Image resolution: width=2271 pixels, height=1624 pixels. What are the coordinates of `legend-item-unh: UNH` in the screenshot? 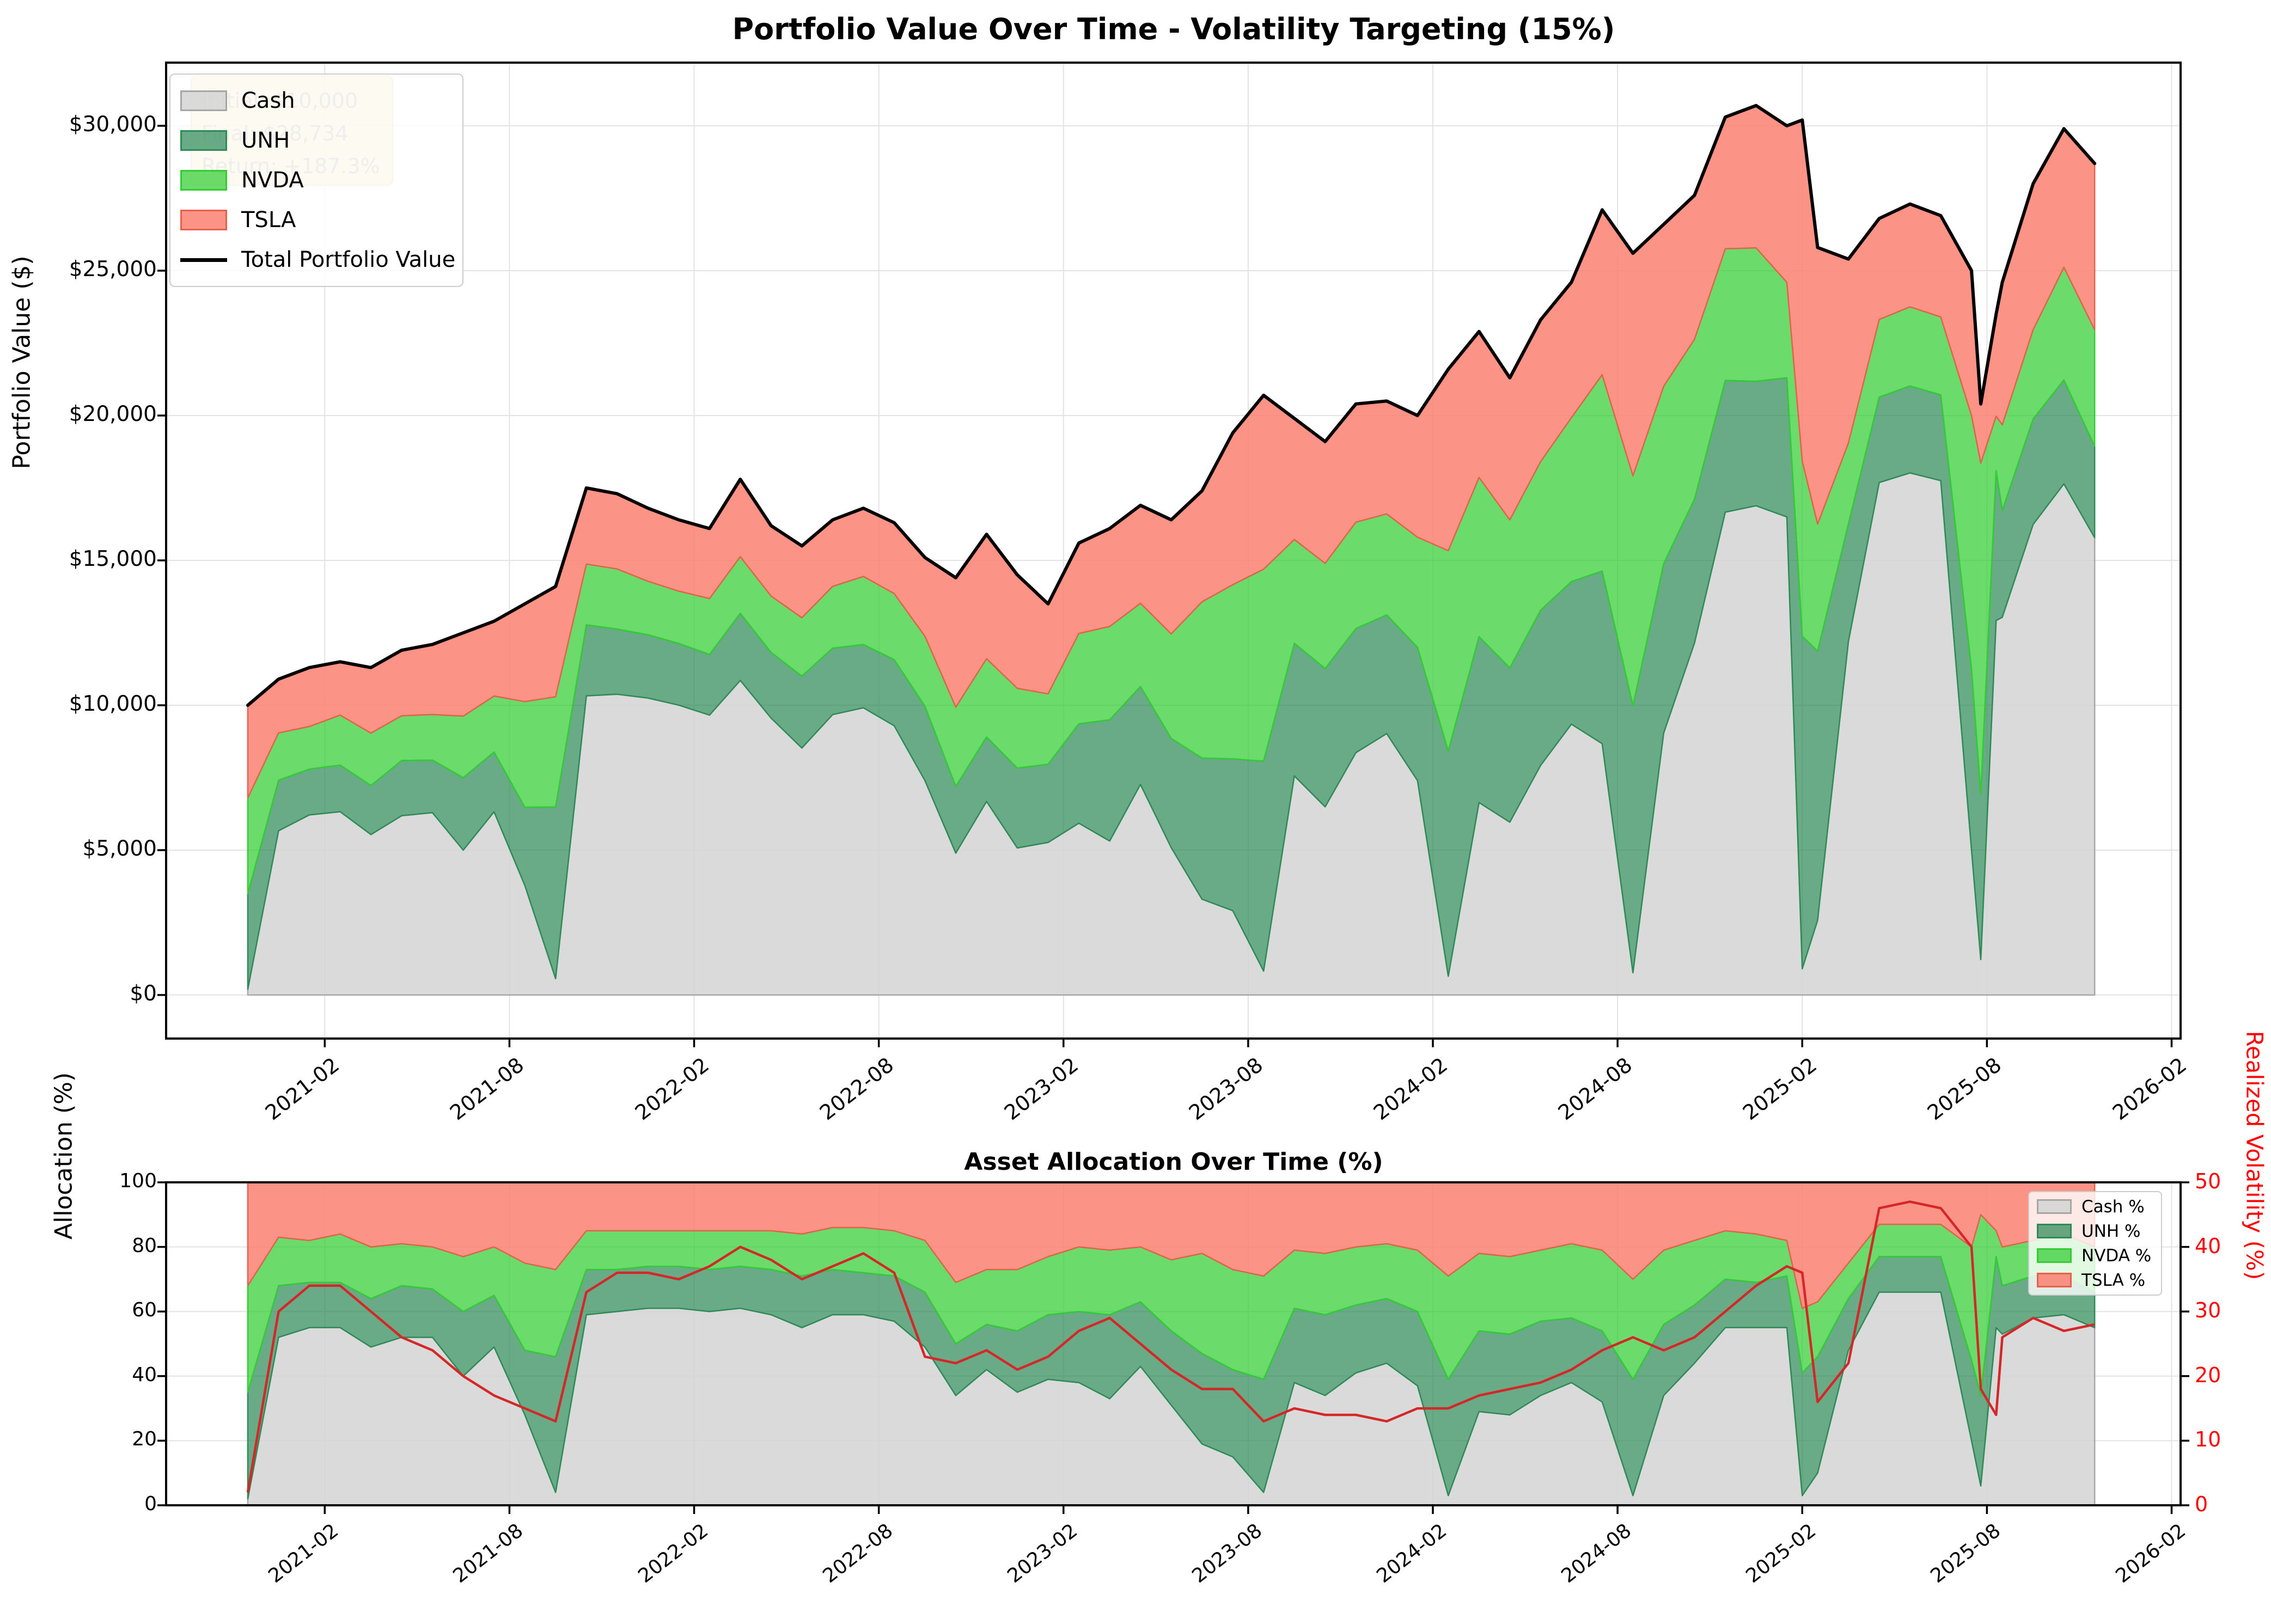 It's located at (321, 141).